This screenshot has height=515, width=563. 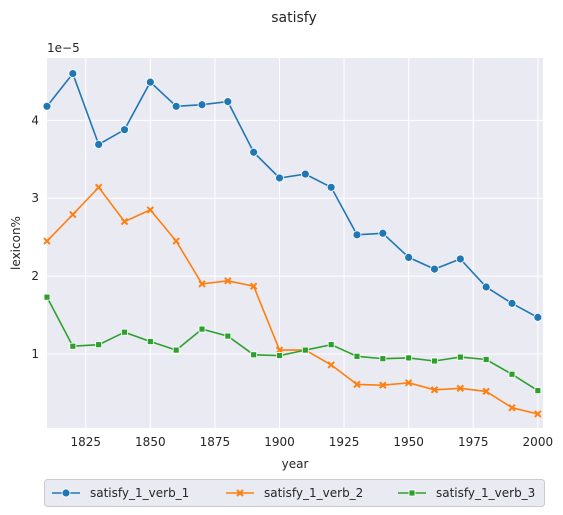 What do you see at coordinates (16, 243) in the screenshot?
I see `y-axis-label: lexicon%` at bounding box center [16, 243].